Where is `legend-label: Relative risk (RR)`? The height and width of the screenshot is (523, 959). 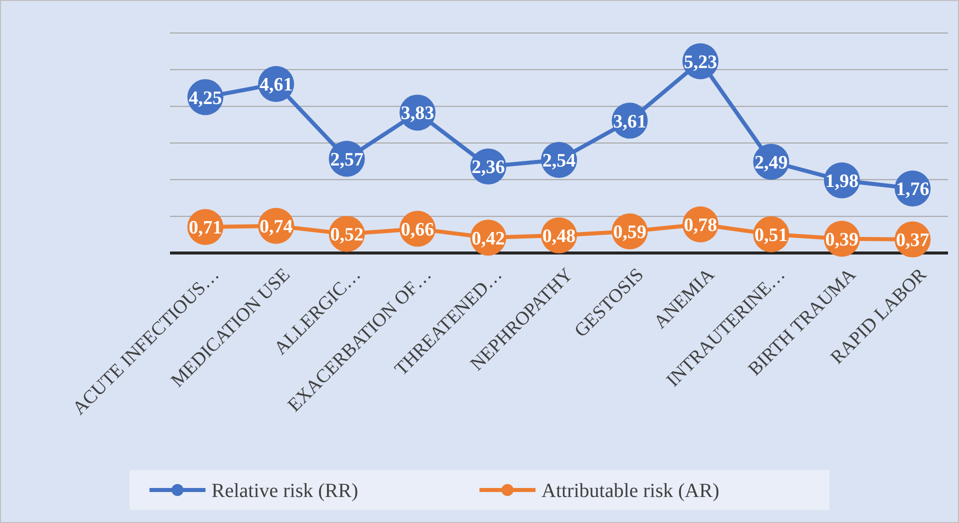
legend-label: Relative risk (RR) is located at coordinates (285, 491).